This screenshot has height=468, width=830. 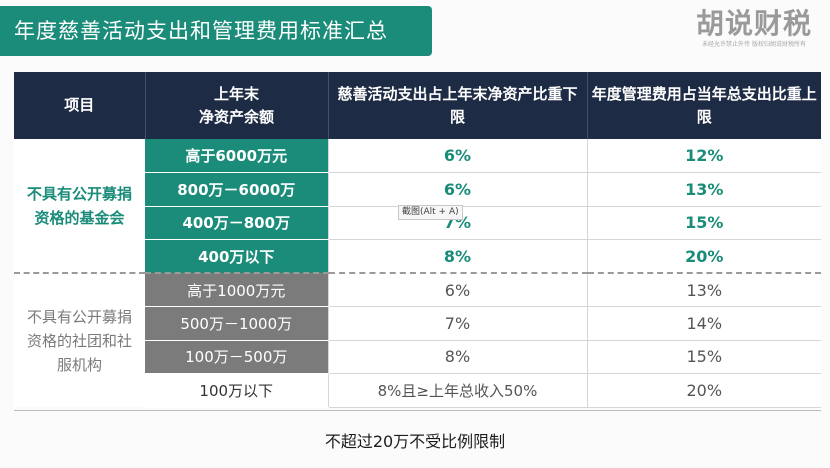 What do you see at coordinates (430, 212) in the screenshot?
I see `screenshot-tooltip: 截图(Alt + A)` at bounding box center [430, 212].